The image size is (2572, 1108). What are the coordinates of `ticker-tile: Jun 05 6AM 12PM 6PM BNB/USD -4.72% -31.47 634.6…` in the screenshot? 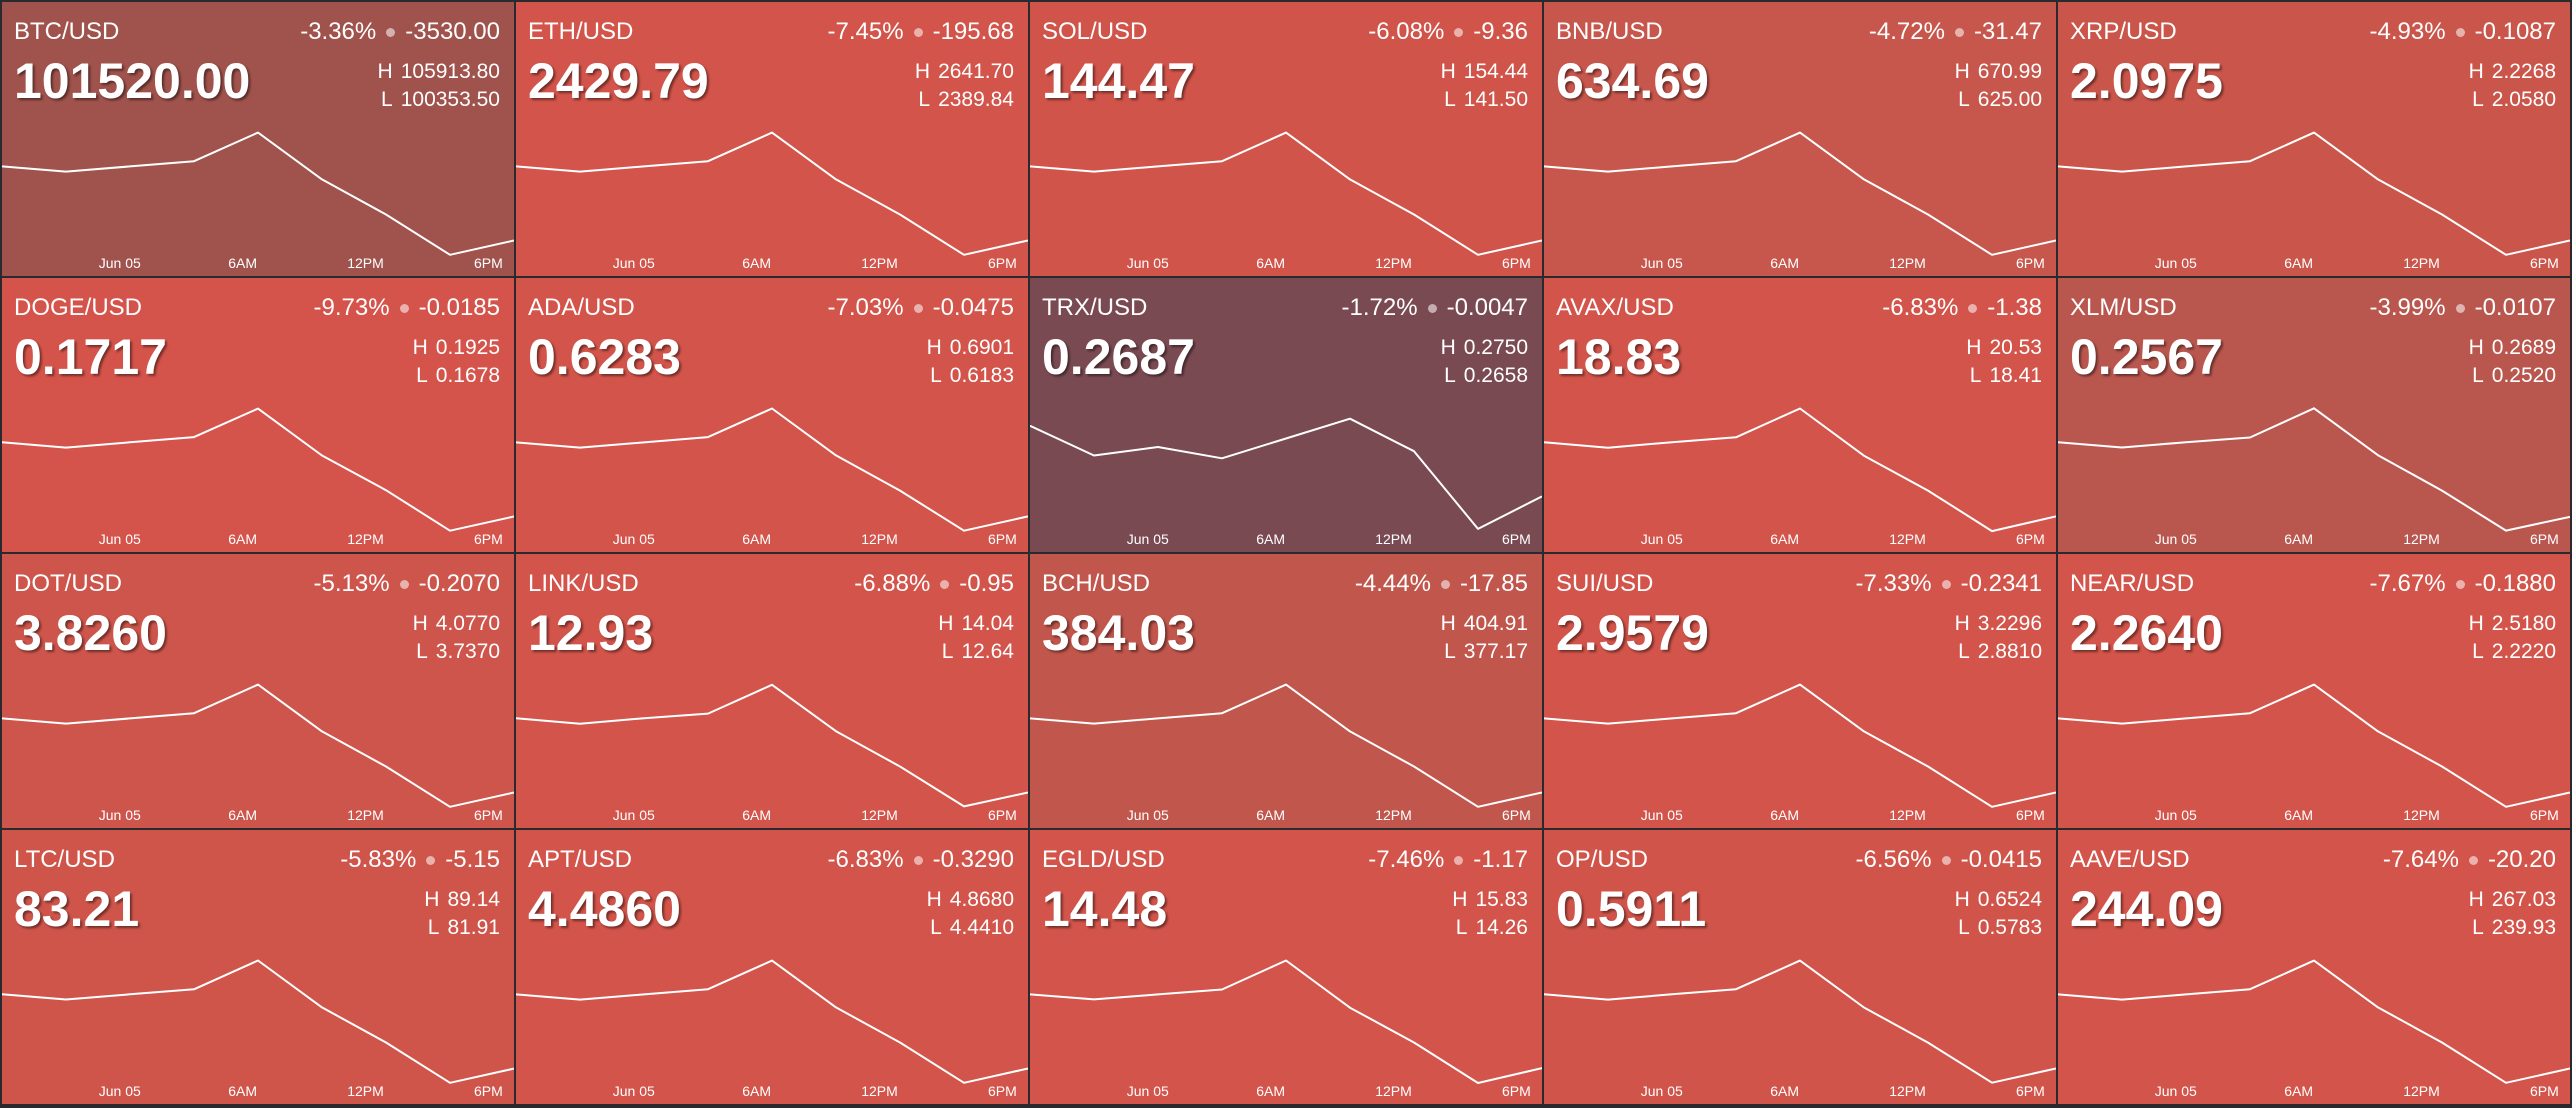 It's located at (1800, 139).